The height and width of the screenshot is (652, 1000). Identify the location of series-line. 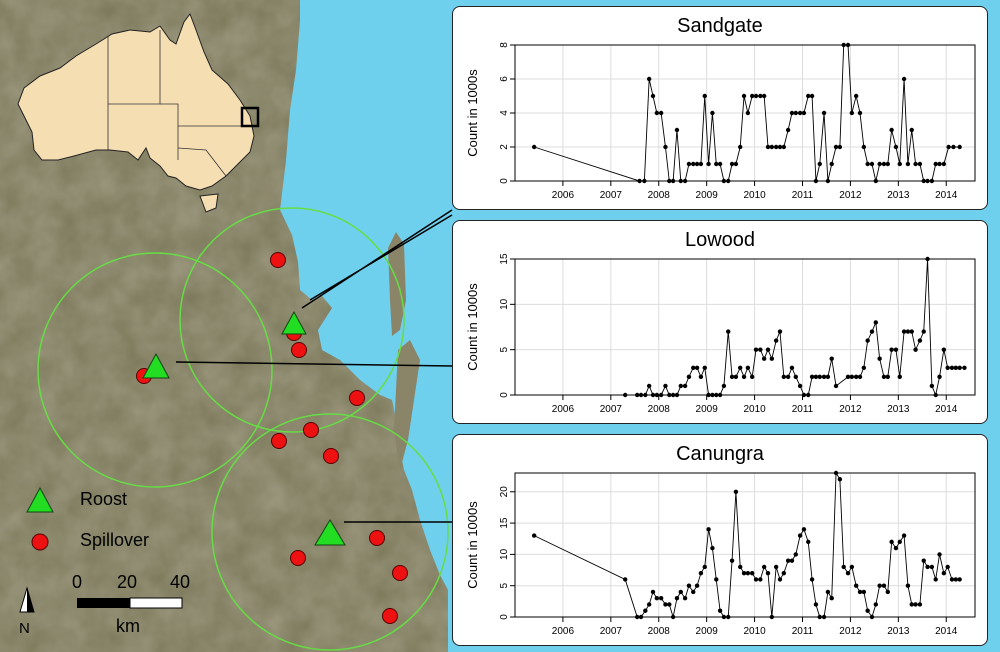
(746, 545).